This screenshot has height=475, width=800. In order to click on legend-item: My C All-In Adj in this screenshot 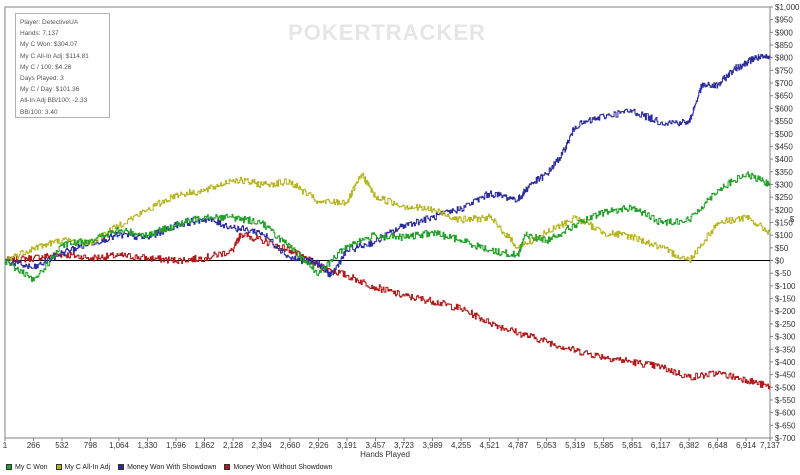, I will do `click(83, 467)`.